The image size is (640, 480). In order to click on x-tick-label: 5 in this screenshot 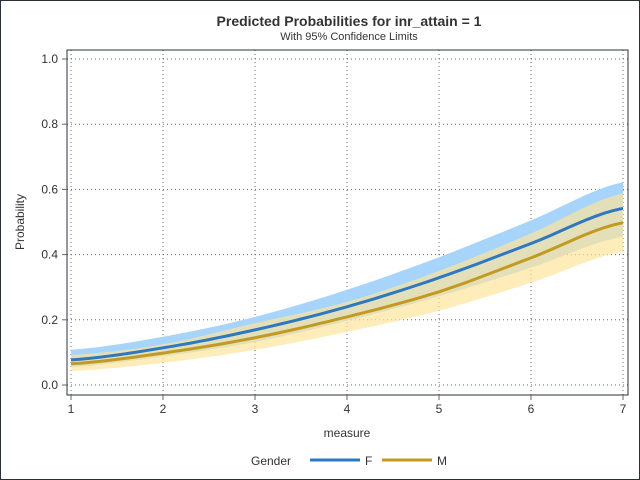, I will do `click(439, 409)`.